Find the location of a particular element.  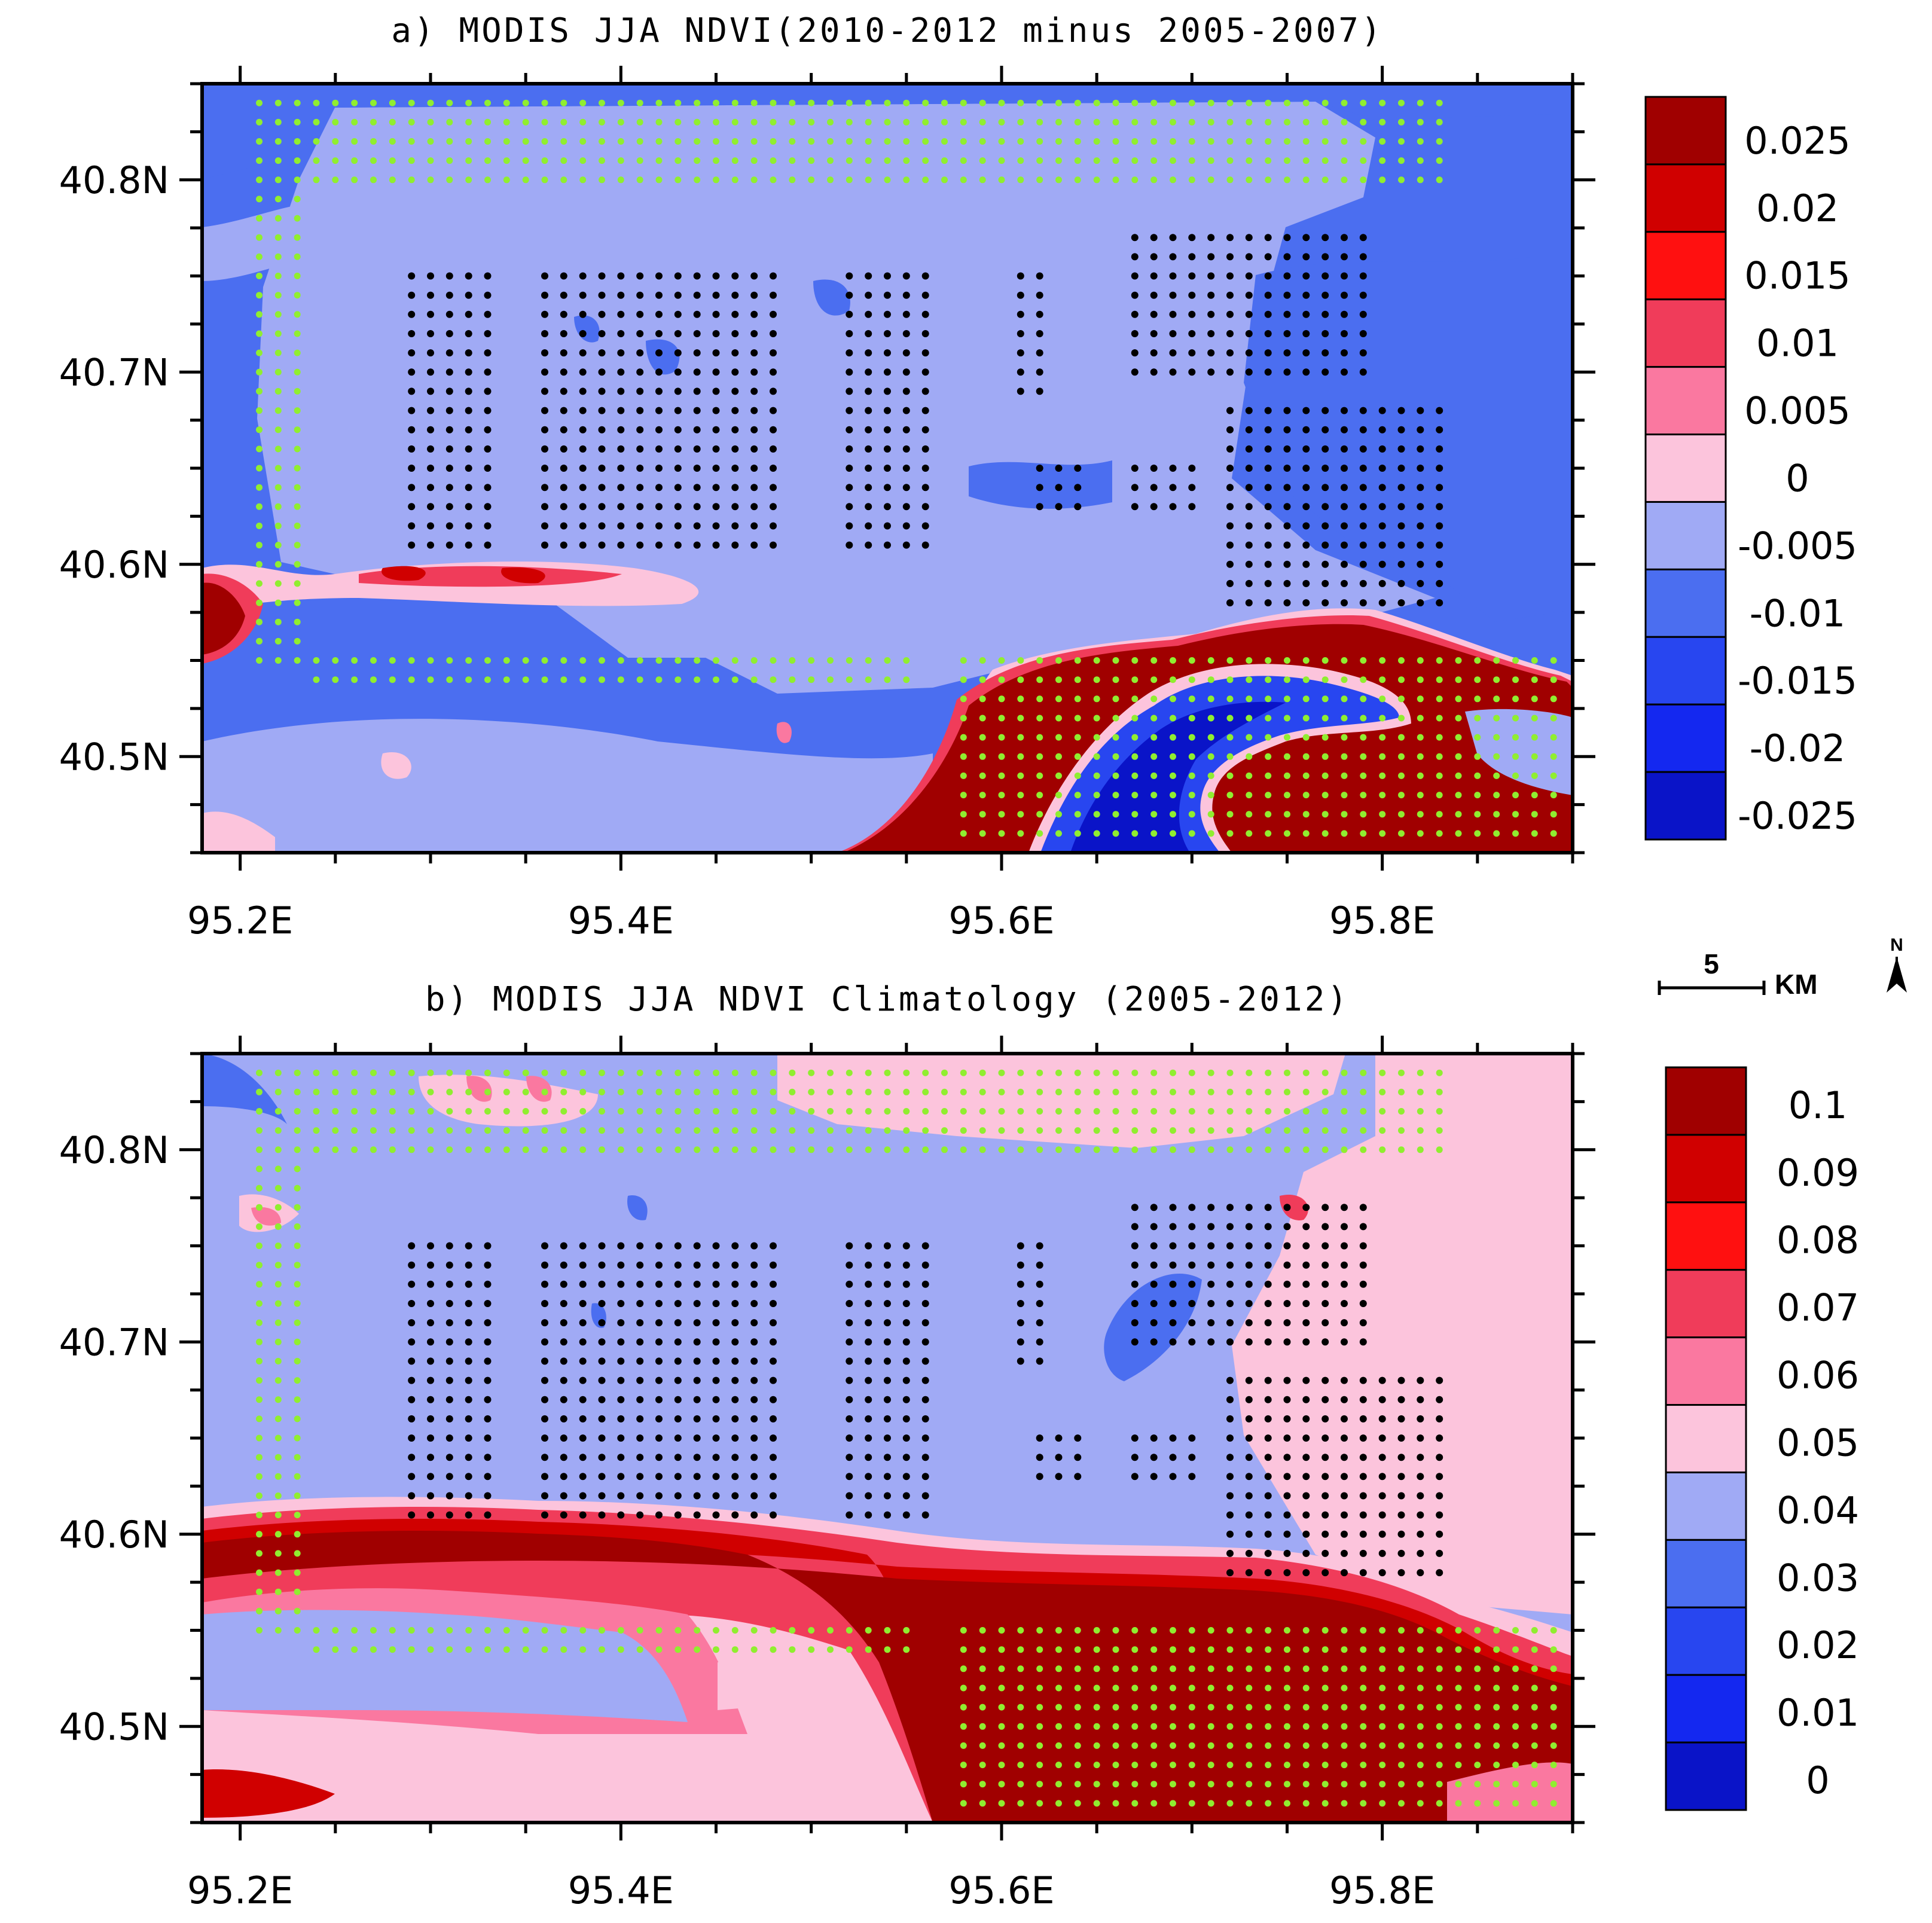

scale-bar: 5 KM is located at coordinates (1738, 974).